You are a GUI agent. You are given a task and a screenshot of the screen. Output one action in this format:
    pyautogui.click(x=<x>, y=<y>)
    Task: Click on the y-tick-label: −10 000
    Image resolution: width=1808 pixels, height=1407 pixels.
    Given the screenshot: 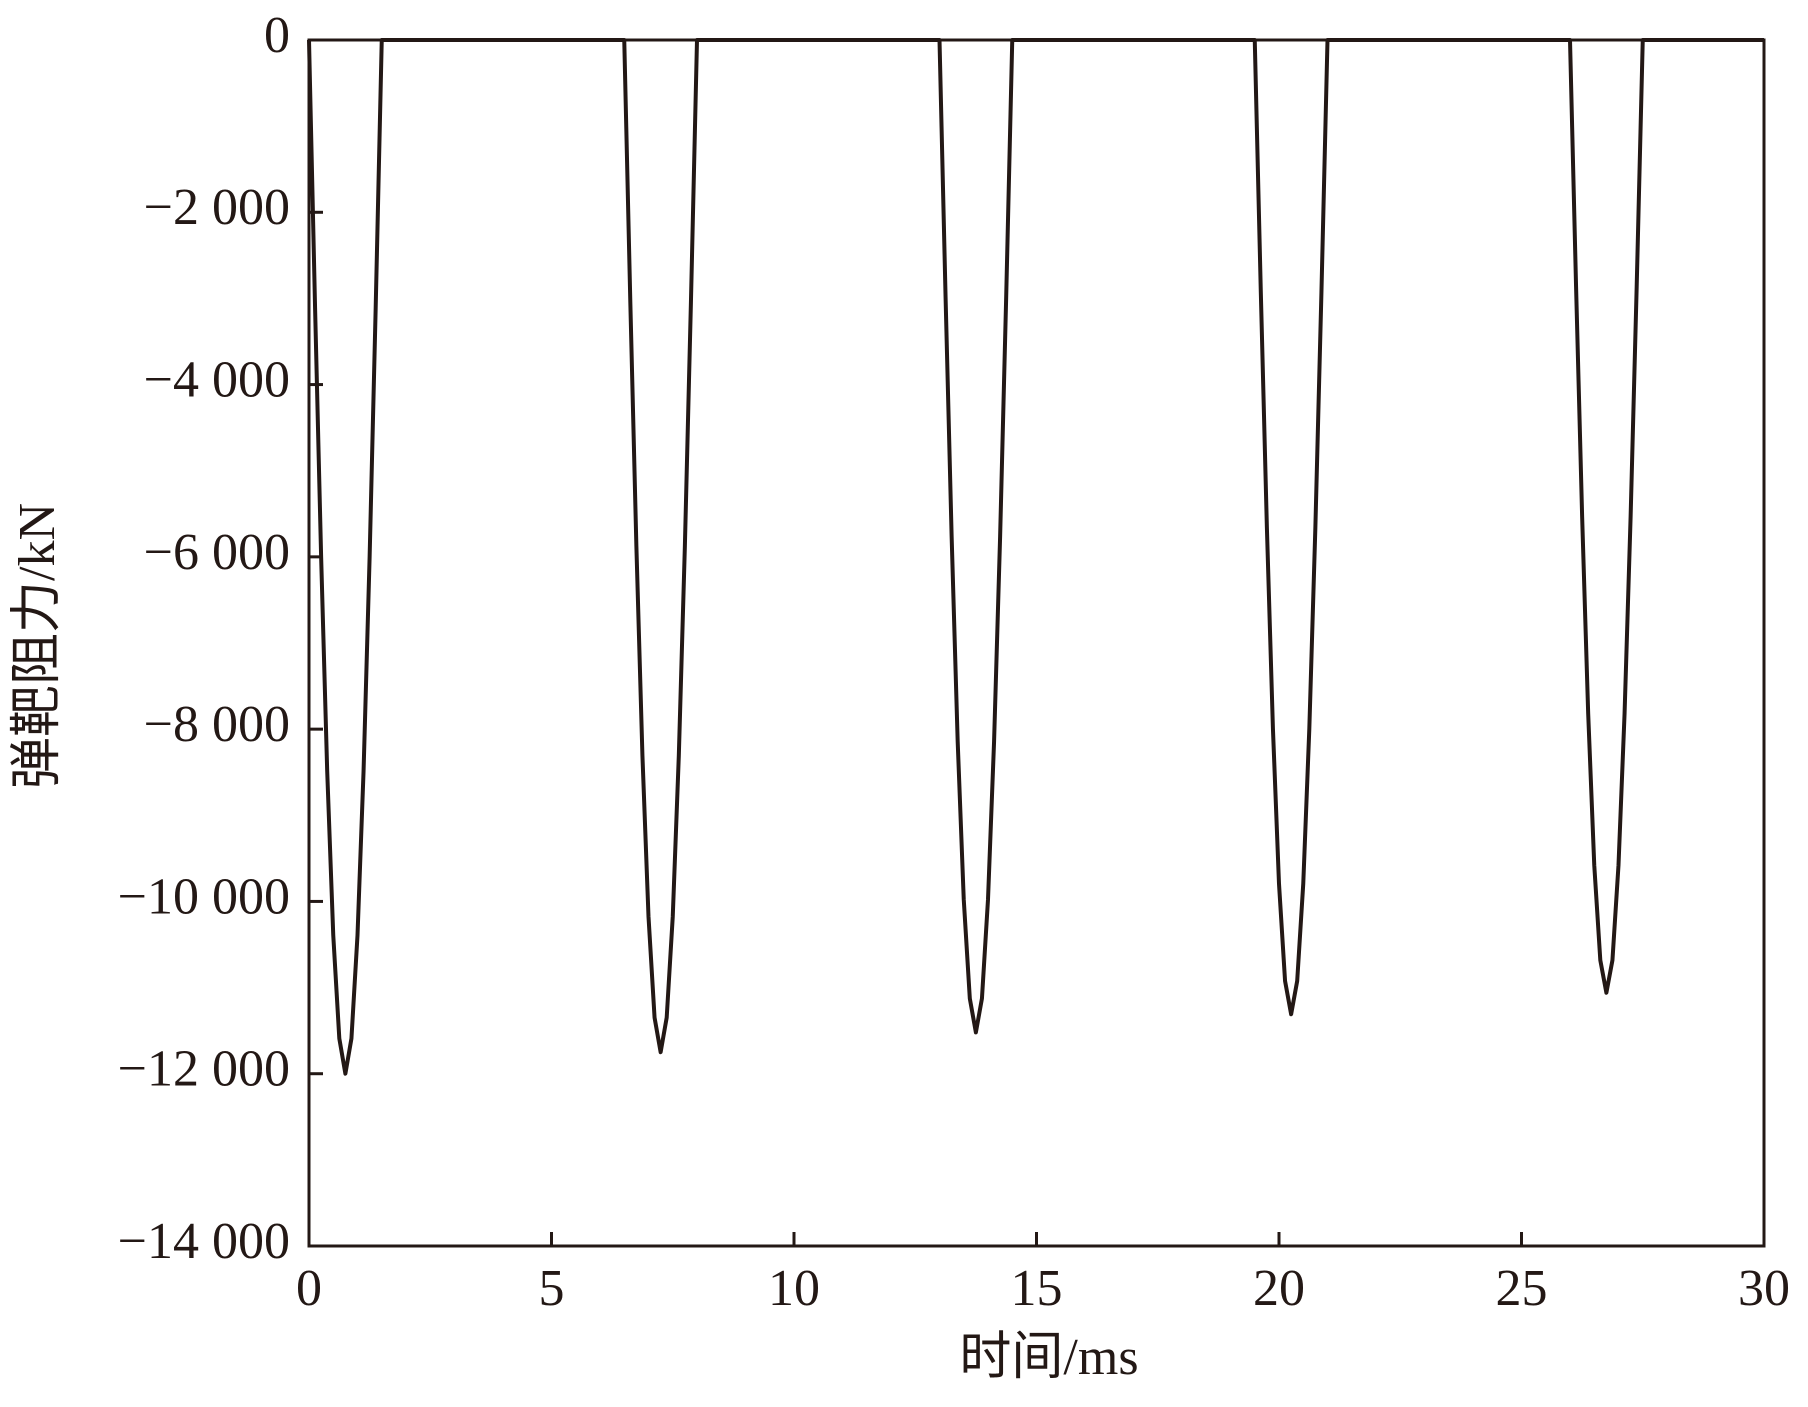 What is the action you would take?
    pyautogui.click(x=204, y=896)
    